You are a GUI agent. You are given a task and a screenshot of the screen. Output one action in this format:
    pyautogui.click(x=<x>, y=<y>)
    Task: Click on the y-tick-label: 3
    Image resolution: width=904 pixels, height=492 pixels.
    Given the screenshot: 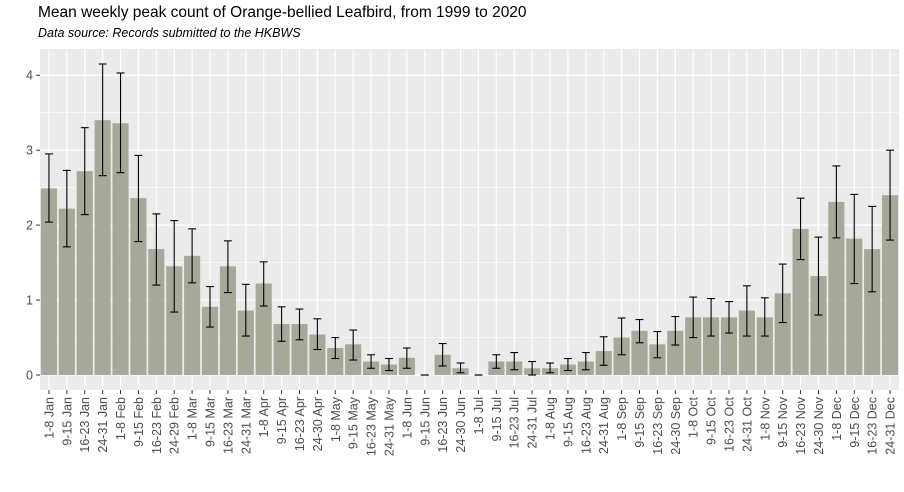 What is the action you would take?
    pyautogui.click(x=29, y=151)
    